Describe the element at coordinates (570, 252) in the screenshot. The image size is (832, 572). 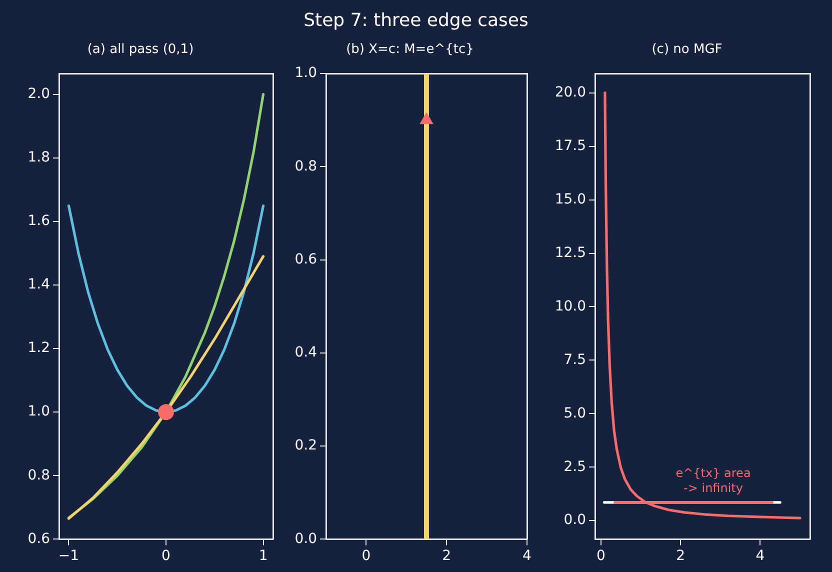
I see `y-tick-label: 12.5` at that location.